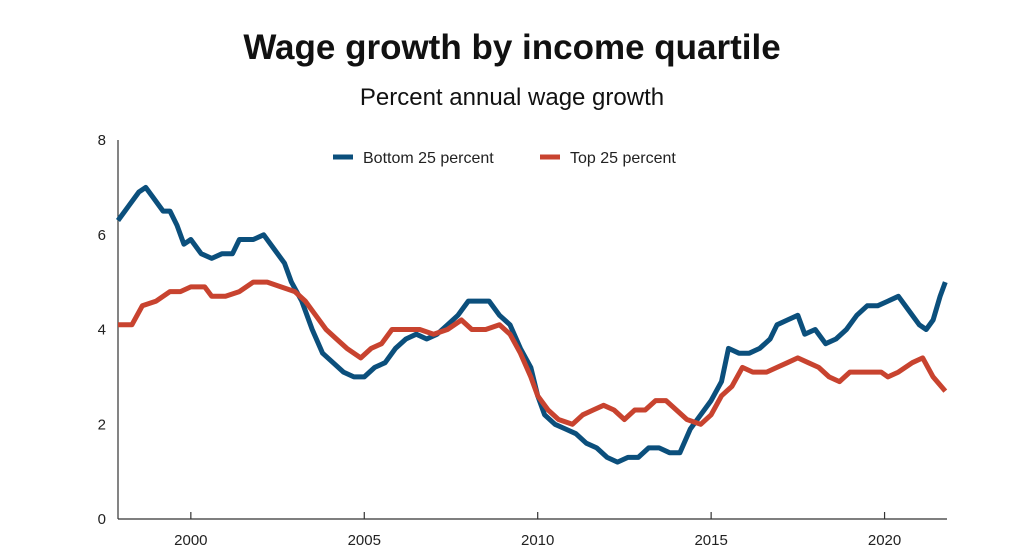 The height and width of the screenshot is (558, 1024). Describe the element at coordinates (102, 330) in the screenshot. I see `y-tick-label: 4` at that location.